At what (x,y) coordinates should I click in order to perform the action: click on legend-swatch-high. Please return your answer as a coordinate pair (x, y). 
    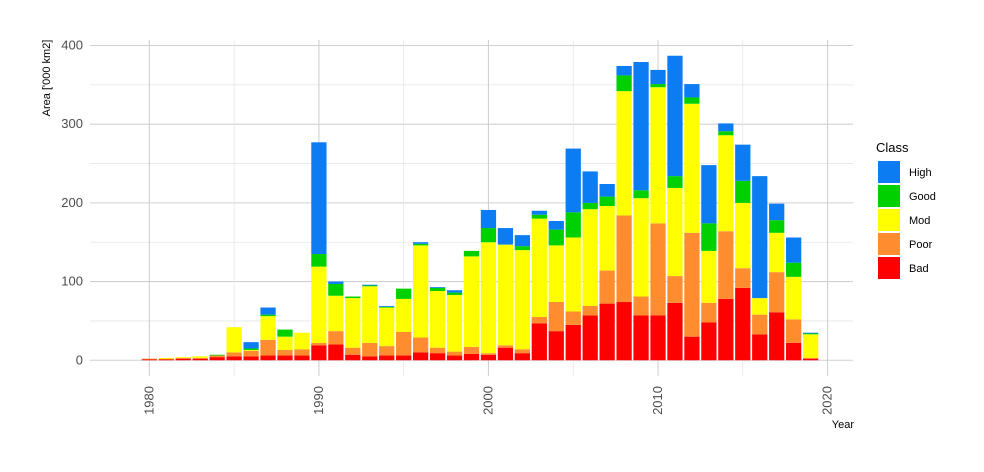
    Looking at the image, I should click on (889, 172).